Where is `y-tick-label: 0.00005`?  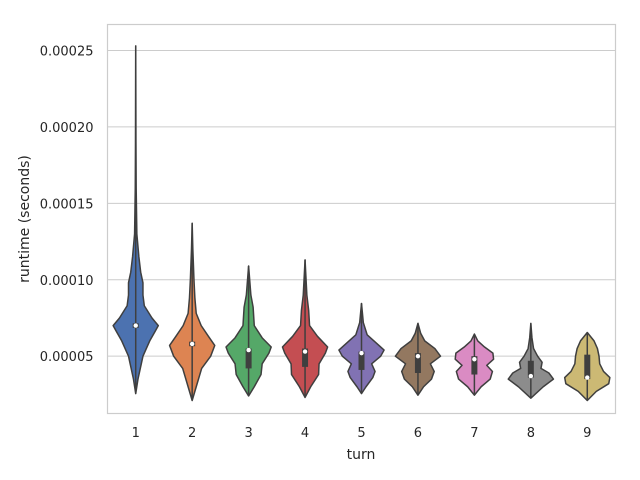 y-tick-label: 0.00005 is located at coordinates (67, 357).